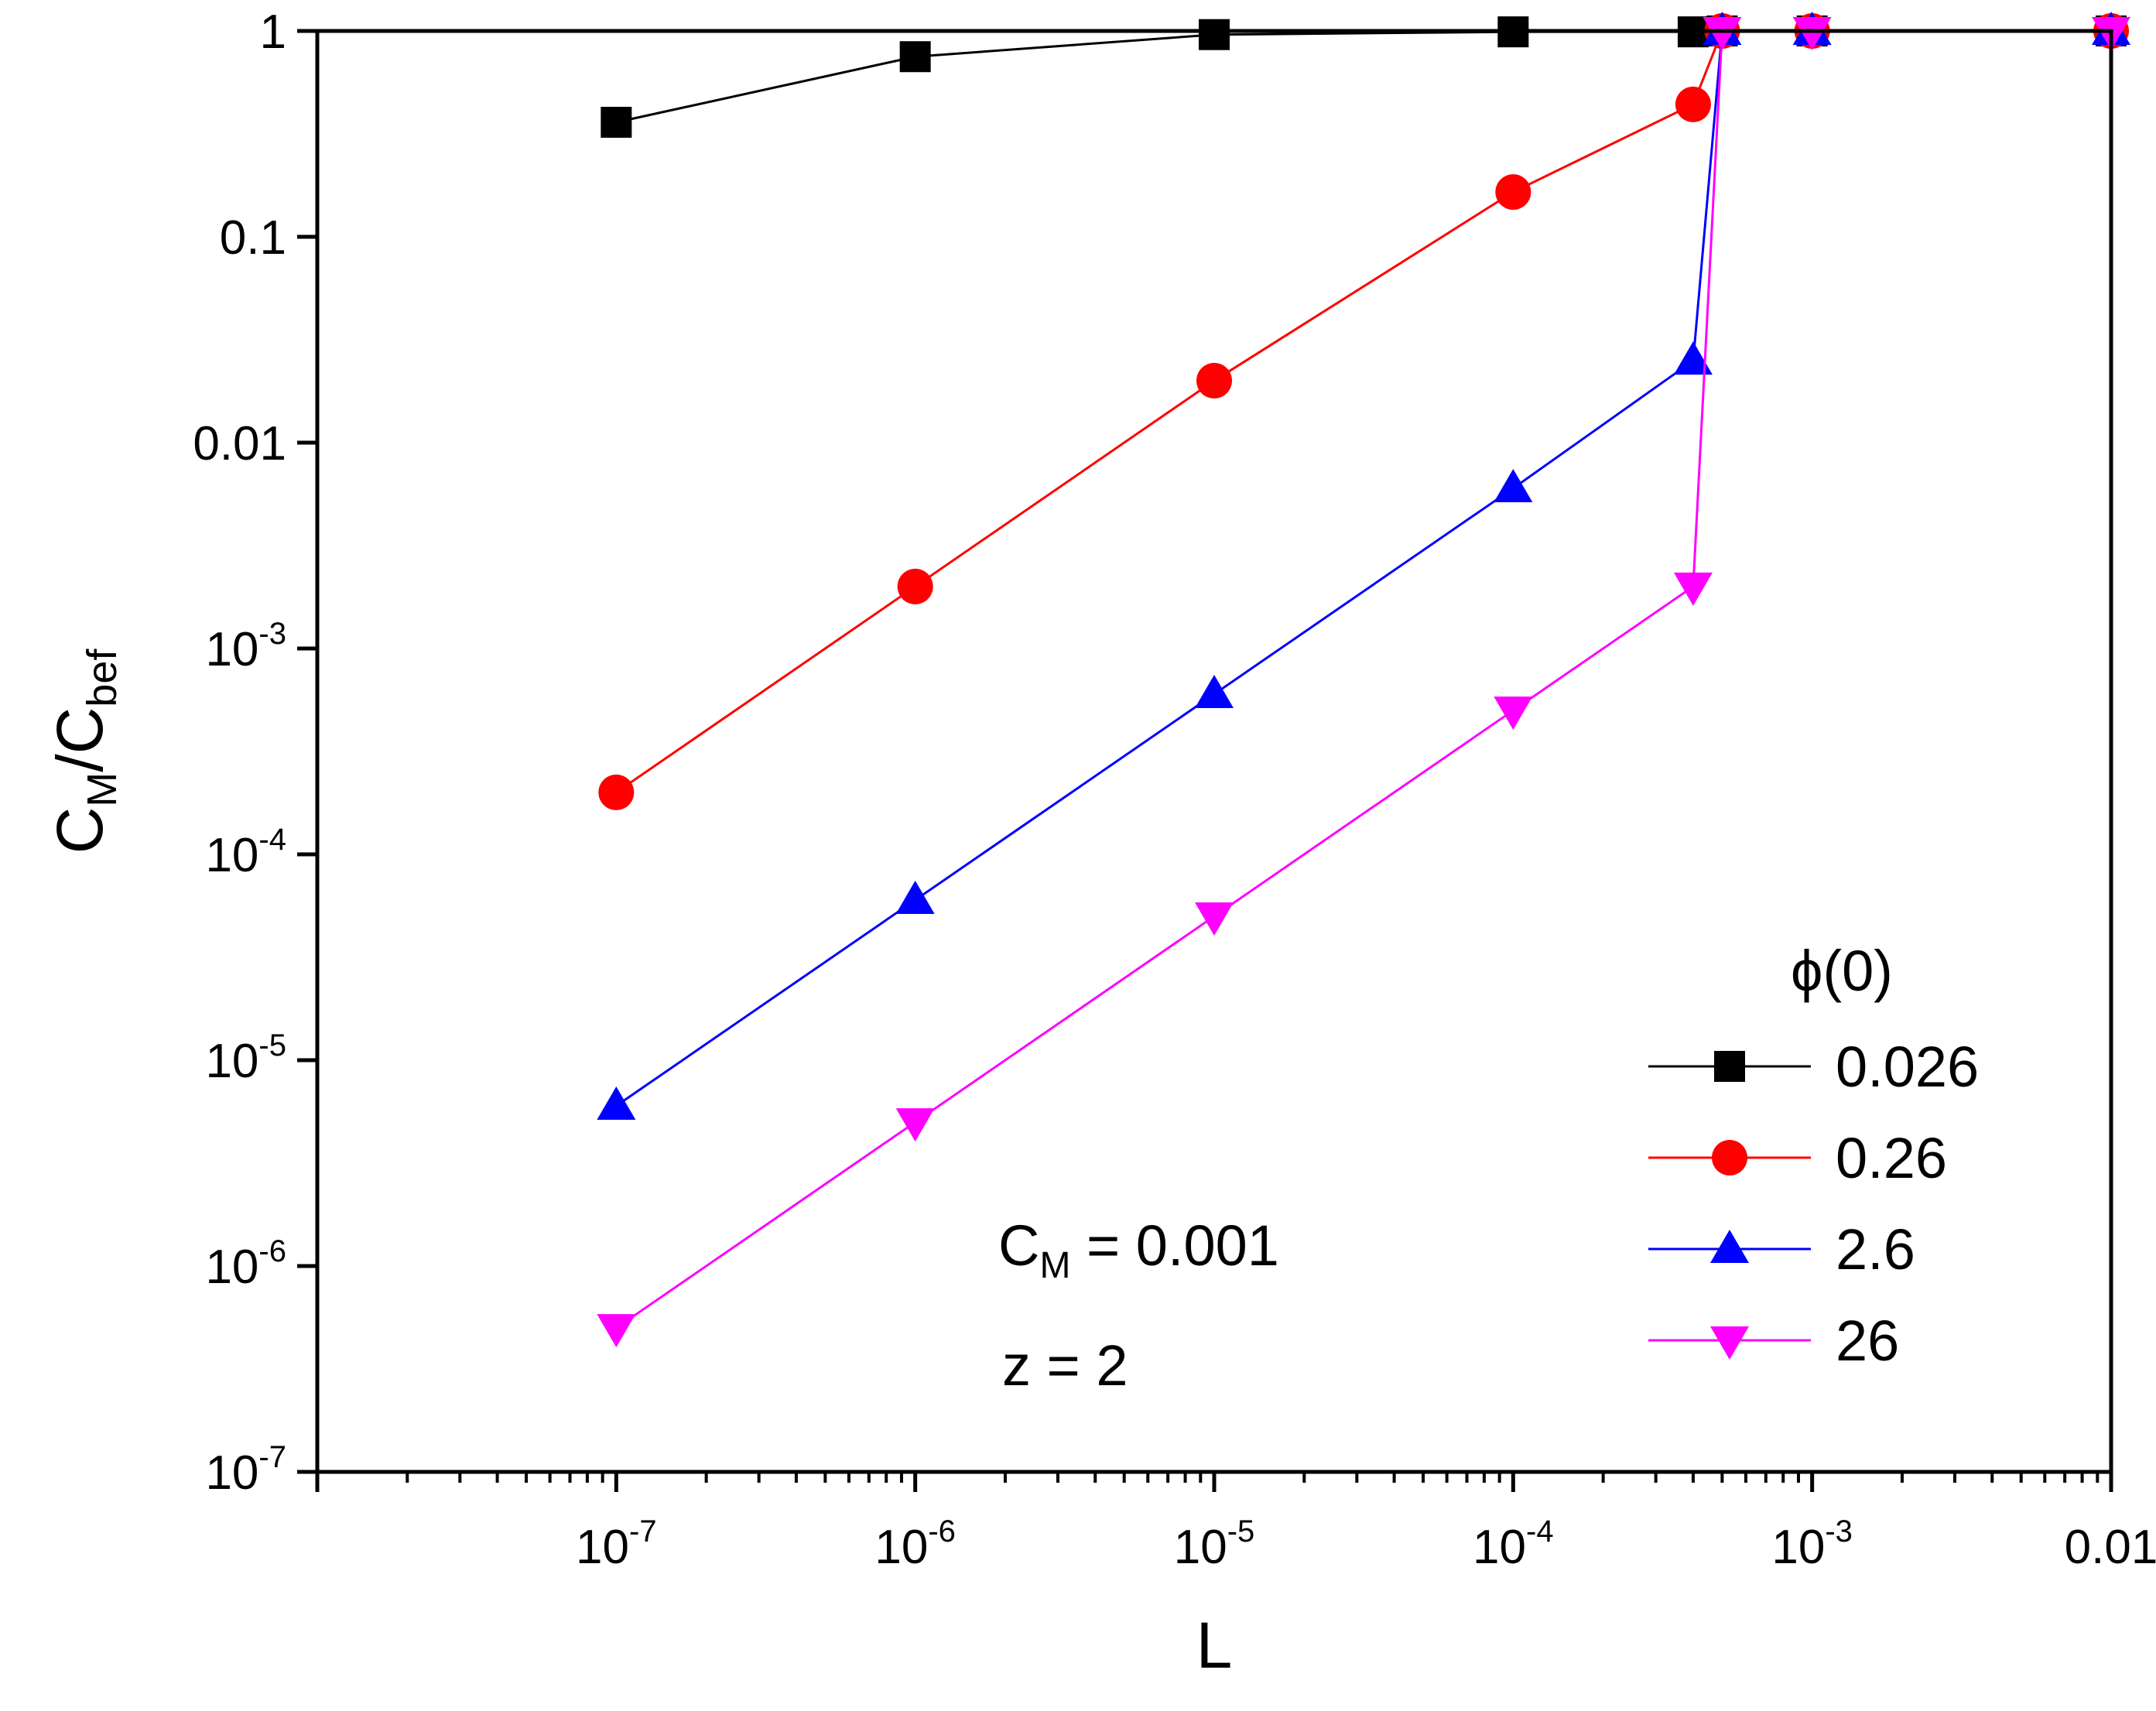 This screenshot has width=2156, height=1711. I want to click on legend-label: 2.6, so click(1875, 1249).